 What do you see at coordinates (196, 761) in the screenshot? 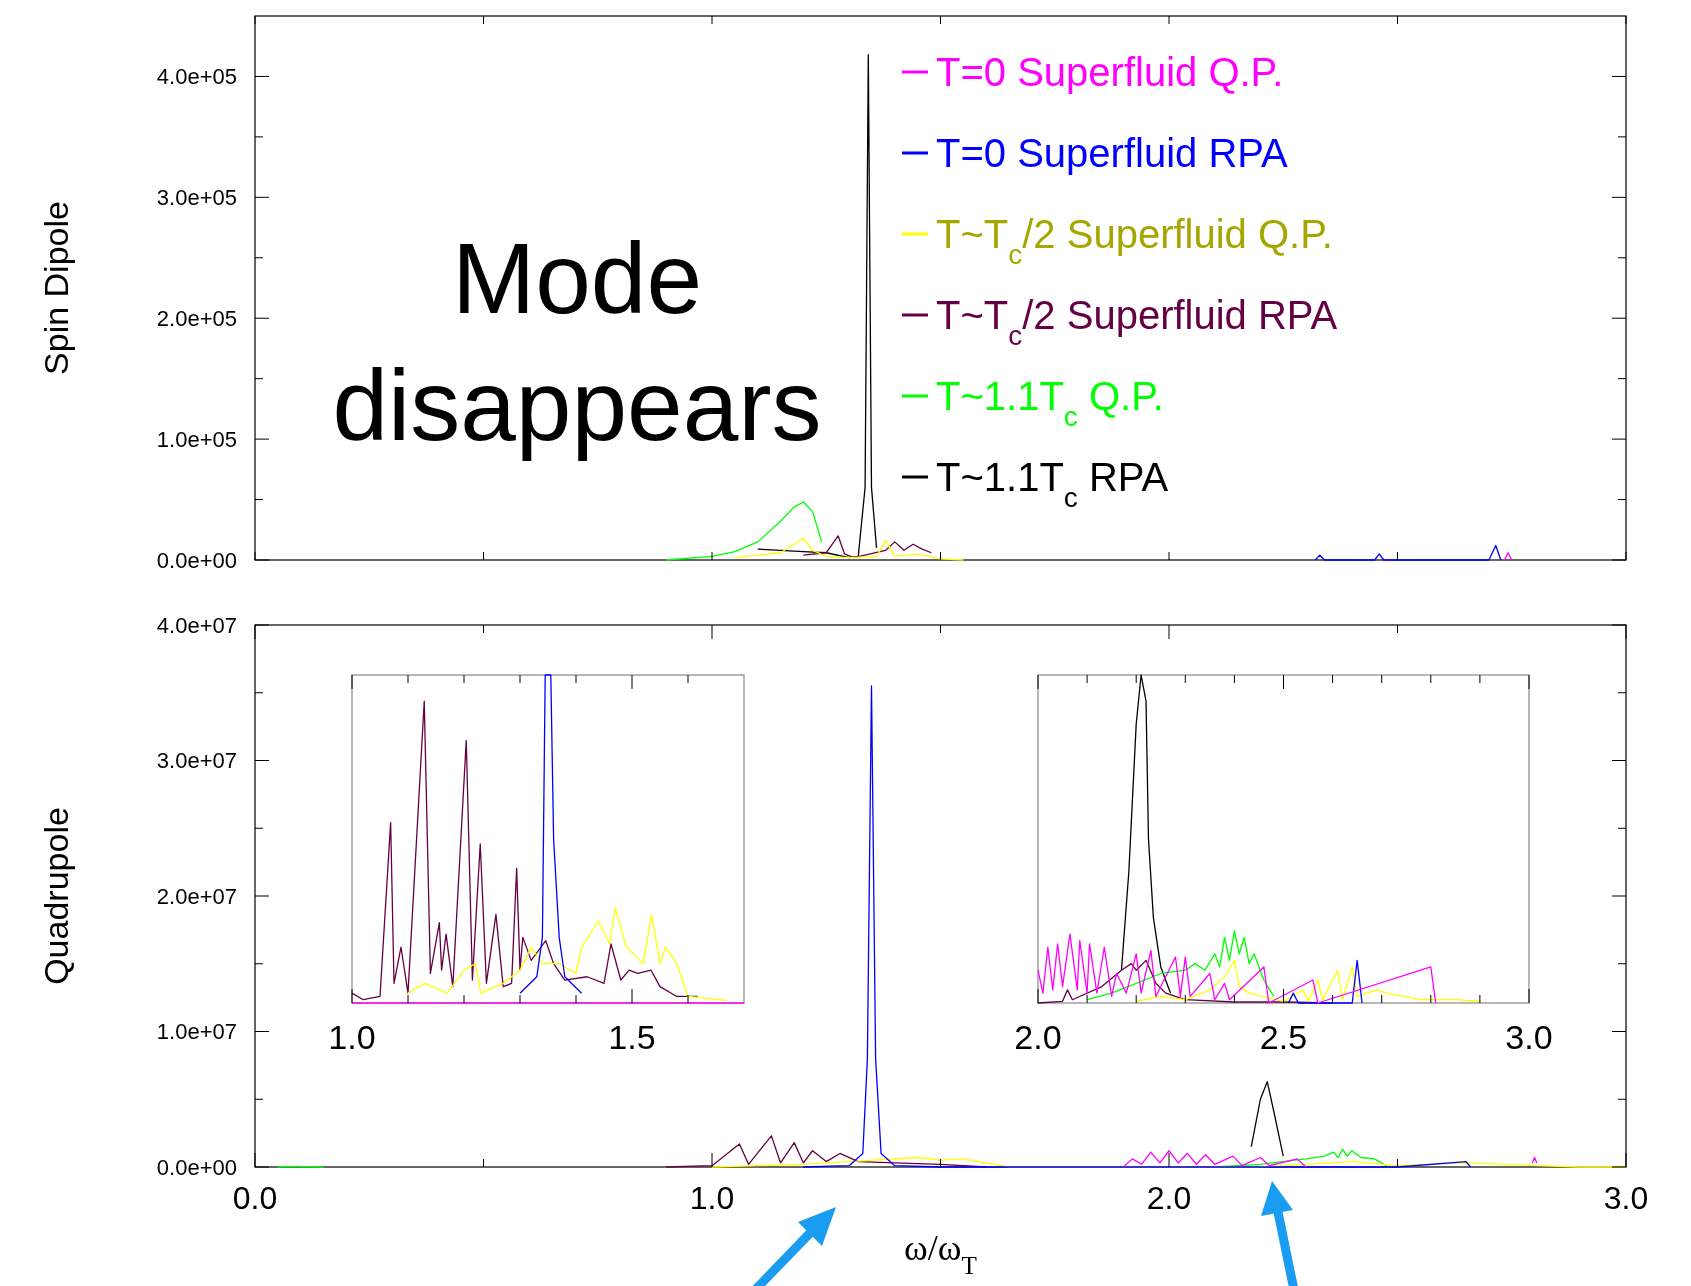
I see `y-tick-label: 3.0e+07` at bounding box center [196, 761].